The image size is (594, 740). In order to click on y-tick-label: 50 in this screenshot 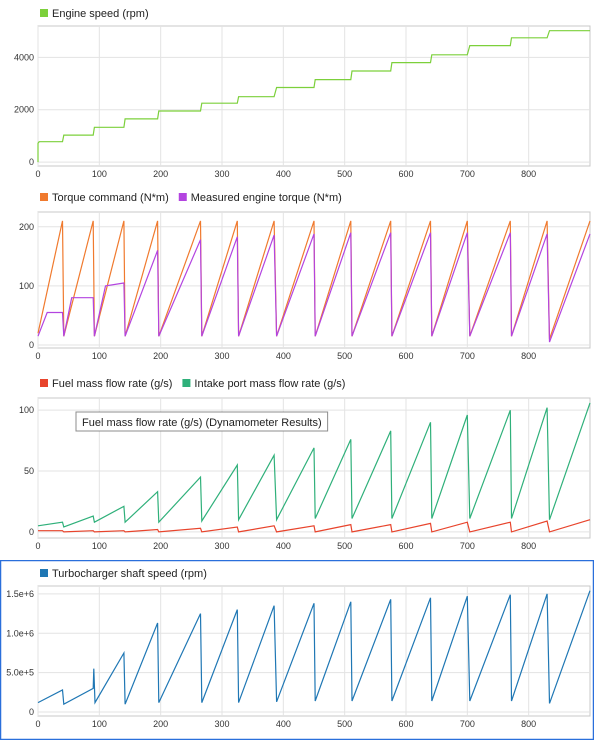, I will do `click(29, 471)`.